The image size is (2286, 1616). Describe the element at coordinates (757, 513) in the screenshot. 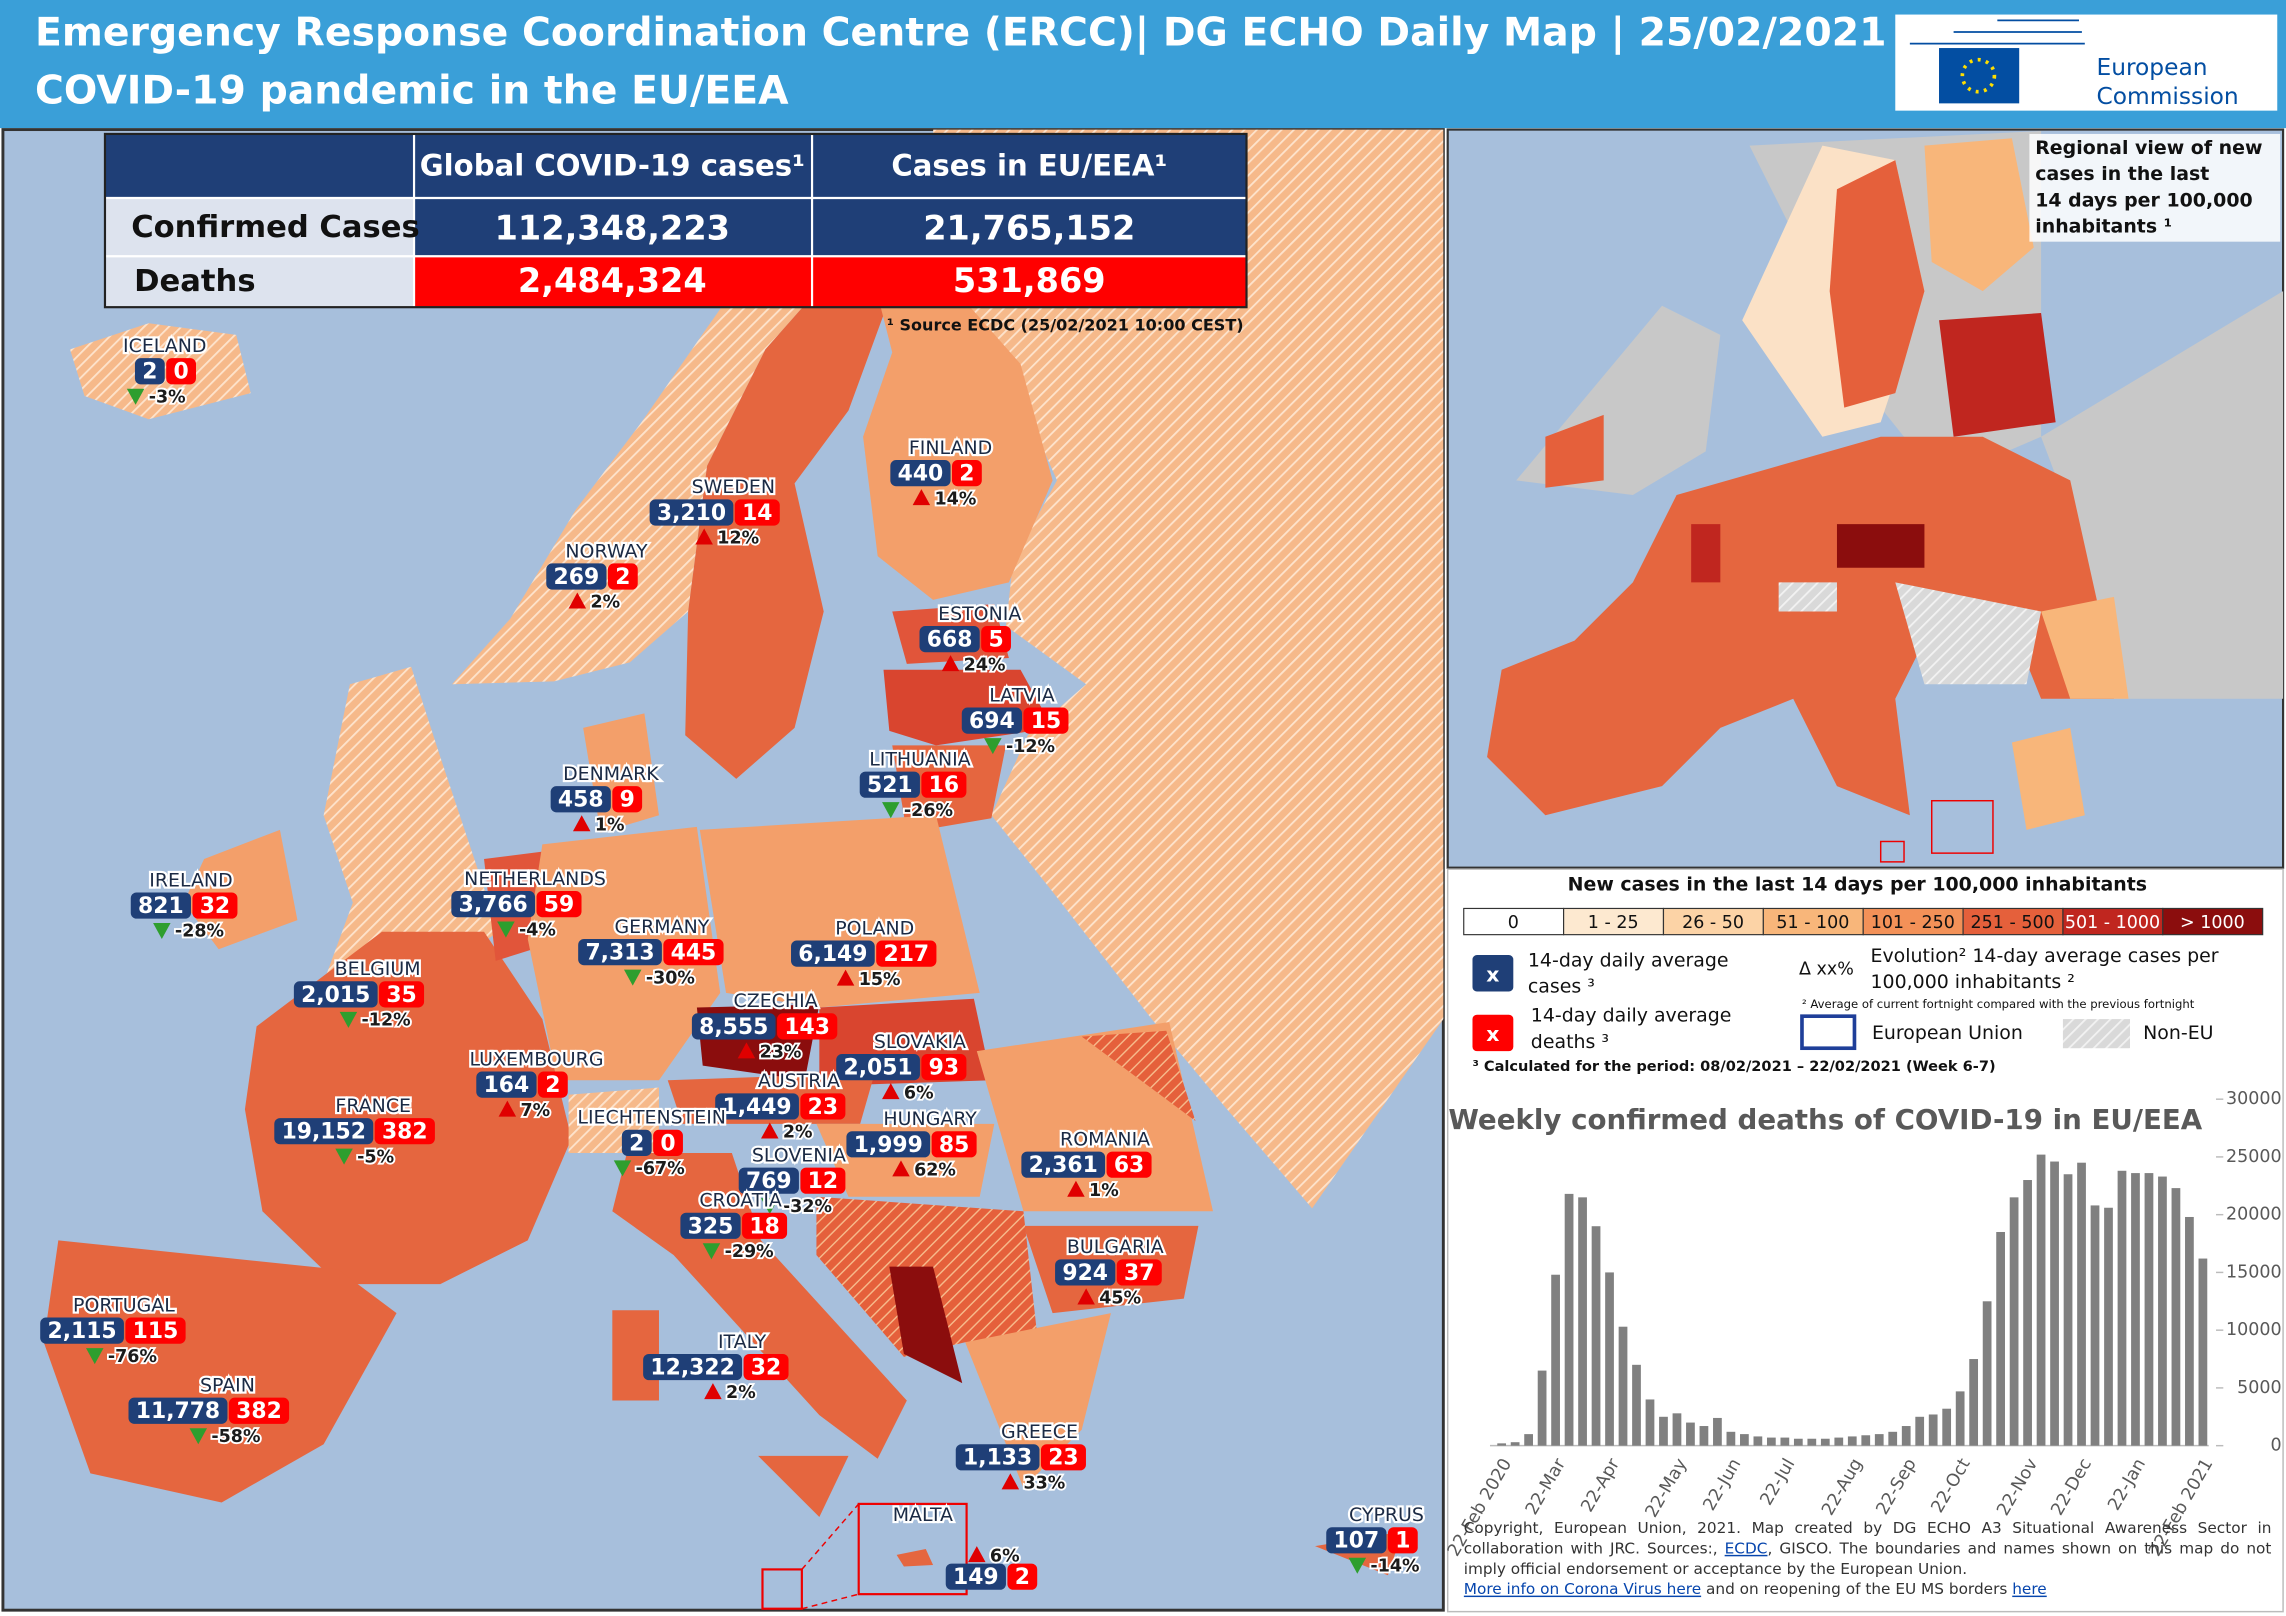

I see `deaths-value: 14` at that location.